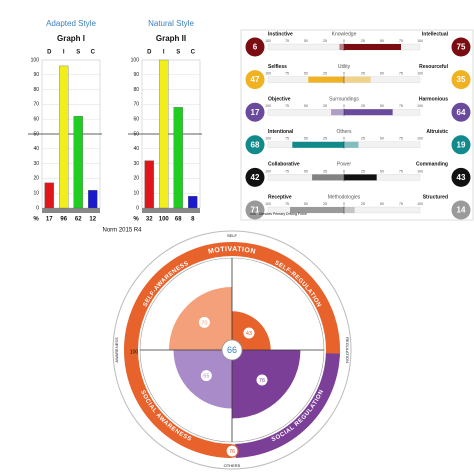 Image resolution: width=474 pixels, height=474 pixels. I want to click on category-label: D, so click(49, 53).